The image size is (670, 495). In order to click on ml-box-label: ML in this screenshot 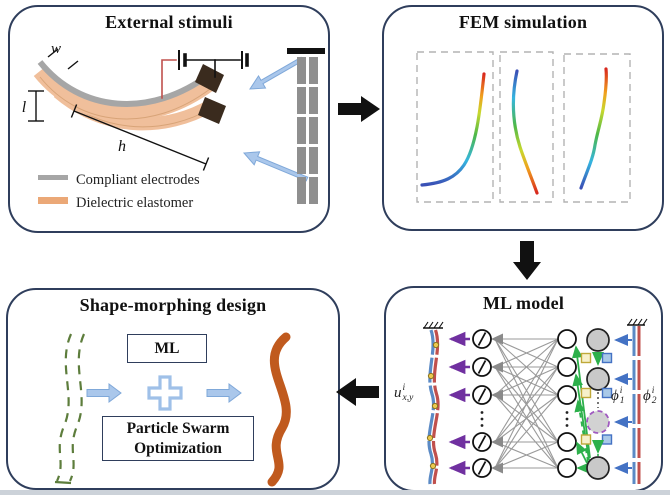, I will do `click(167, 348)`.